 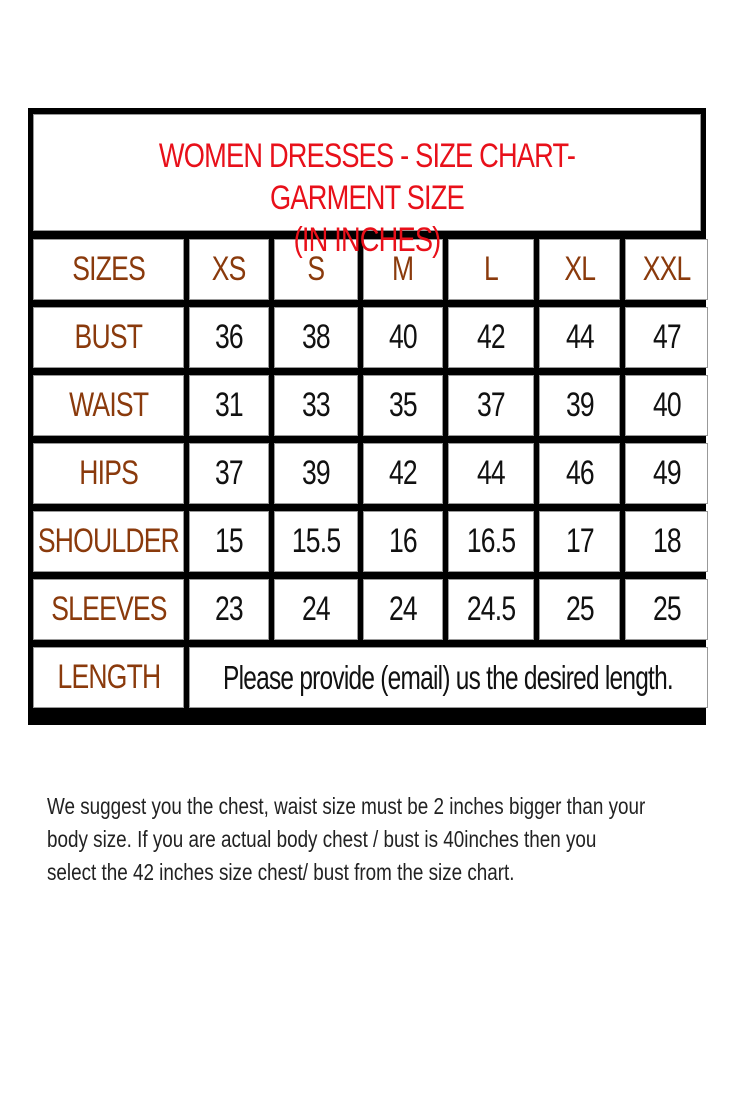 I want to click on size-header-cell-text: M, so click(x=403, y=269).